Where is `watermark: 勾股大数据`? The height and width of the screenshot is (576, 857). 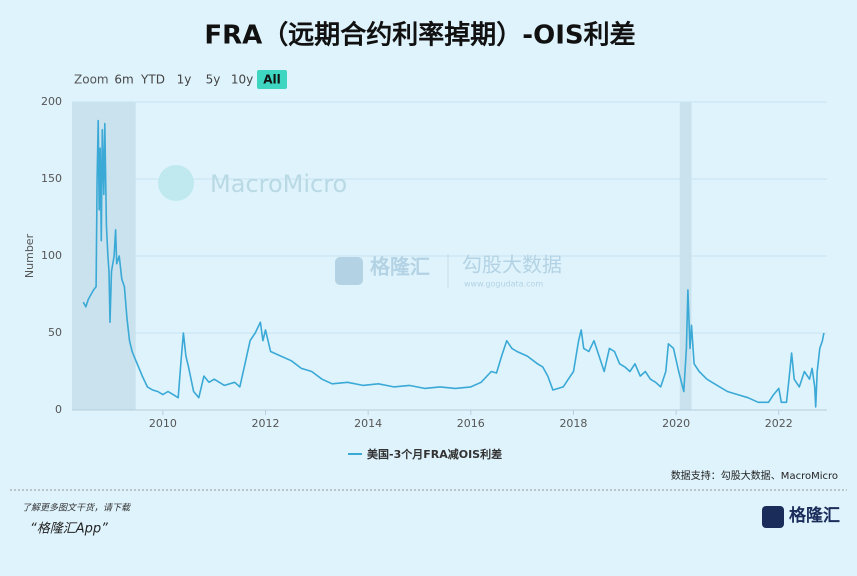
watermark: 勾股大数据 is located at coordinates (512, 265).